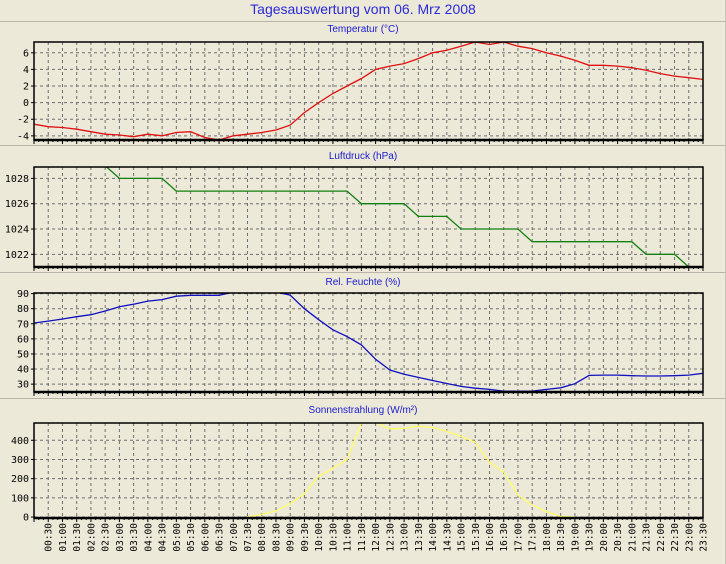  I want to click on x-tick-label: 23:30, so click(704, 537).